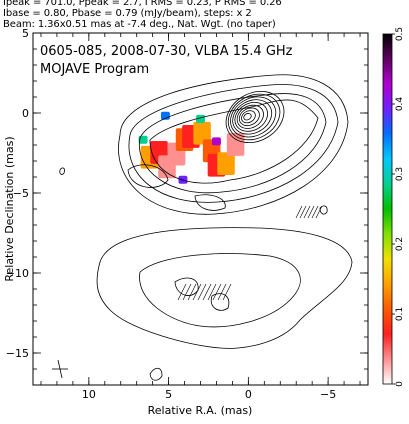 This screenshot has height=424, width=409. I want to click on colorbar-tick-label: 0.1, so click(400, 314).